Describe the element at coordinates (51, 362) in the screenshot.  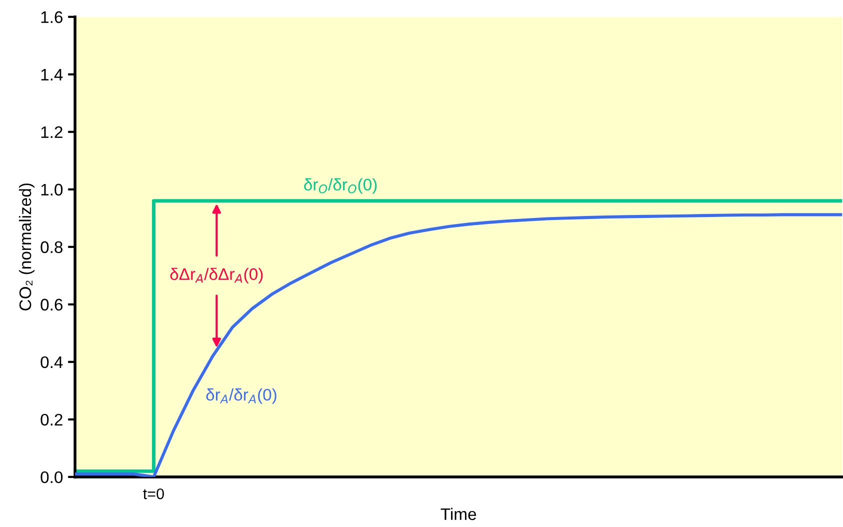
I see `y-tick-label: 0.4` at that location.